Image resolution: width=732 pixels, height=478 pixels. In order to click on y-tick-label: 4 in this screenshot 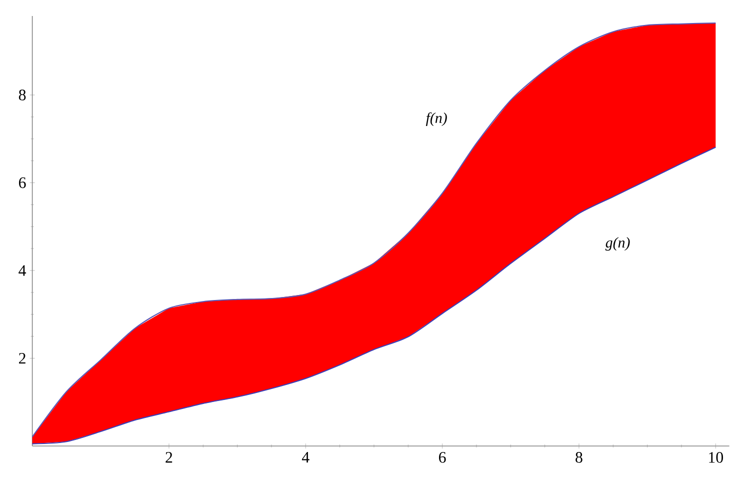, I will do `click(22, 270)`.